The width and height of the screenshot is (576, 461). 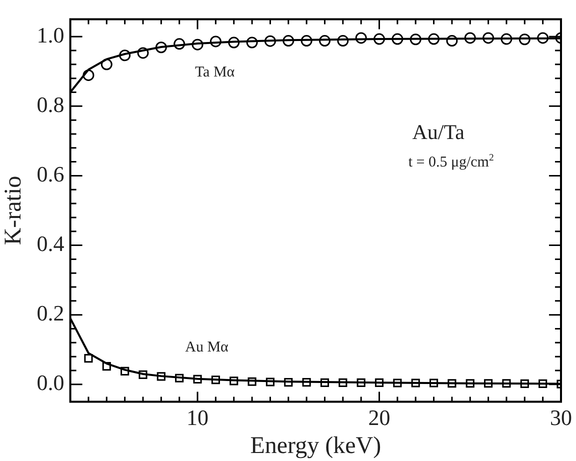 I want to click on annotation: Ta Mα, so click(x=214, y=72).